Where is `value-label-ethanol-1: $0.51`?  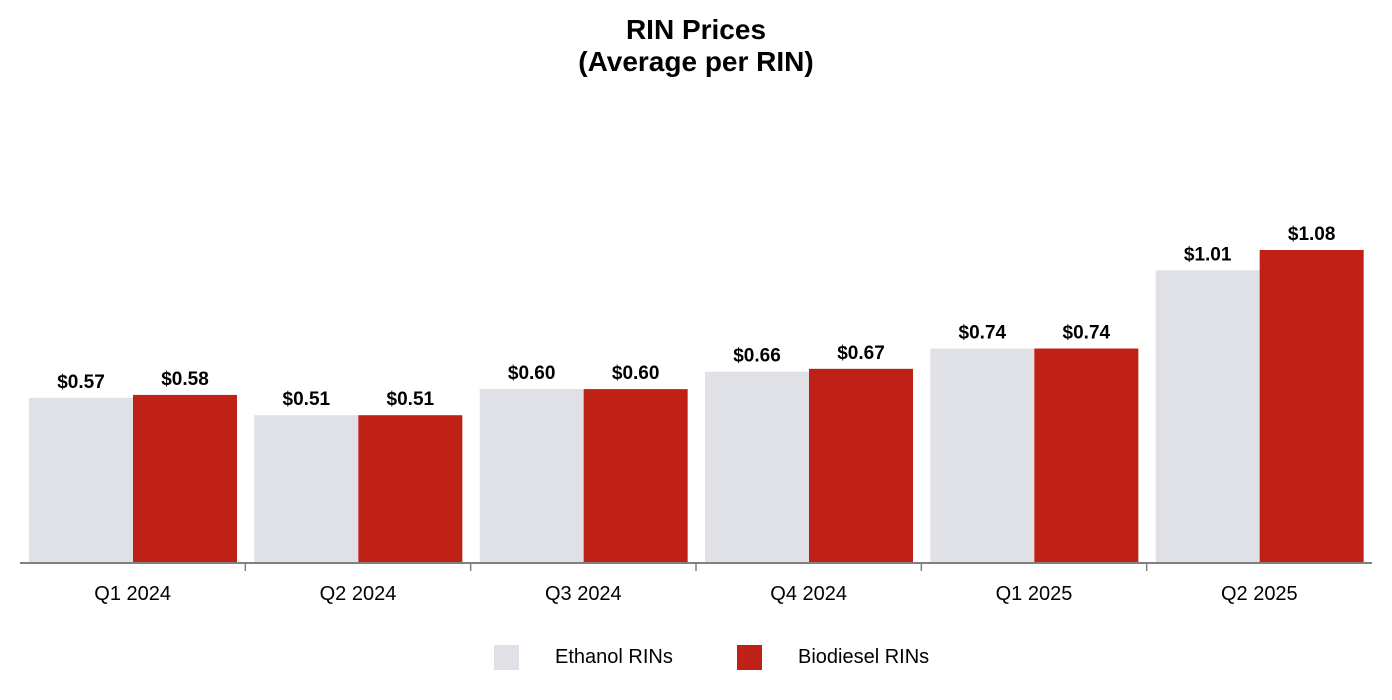
value-label-ethanol-1: $0.51 is located at coordinates (307, 399).